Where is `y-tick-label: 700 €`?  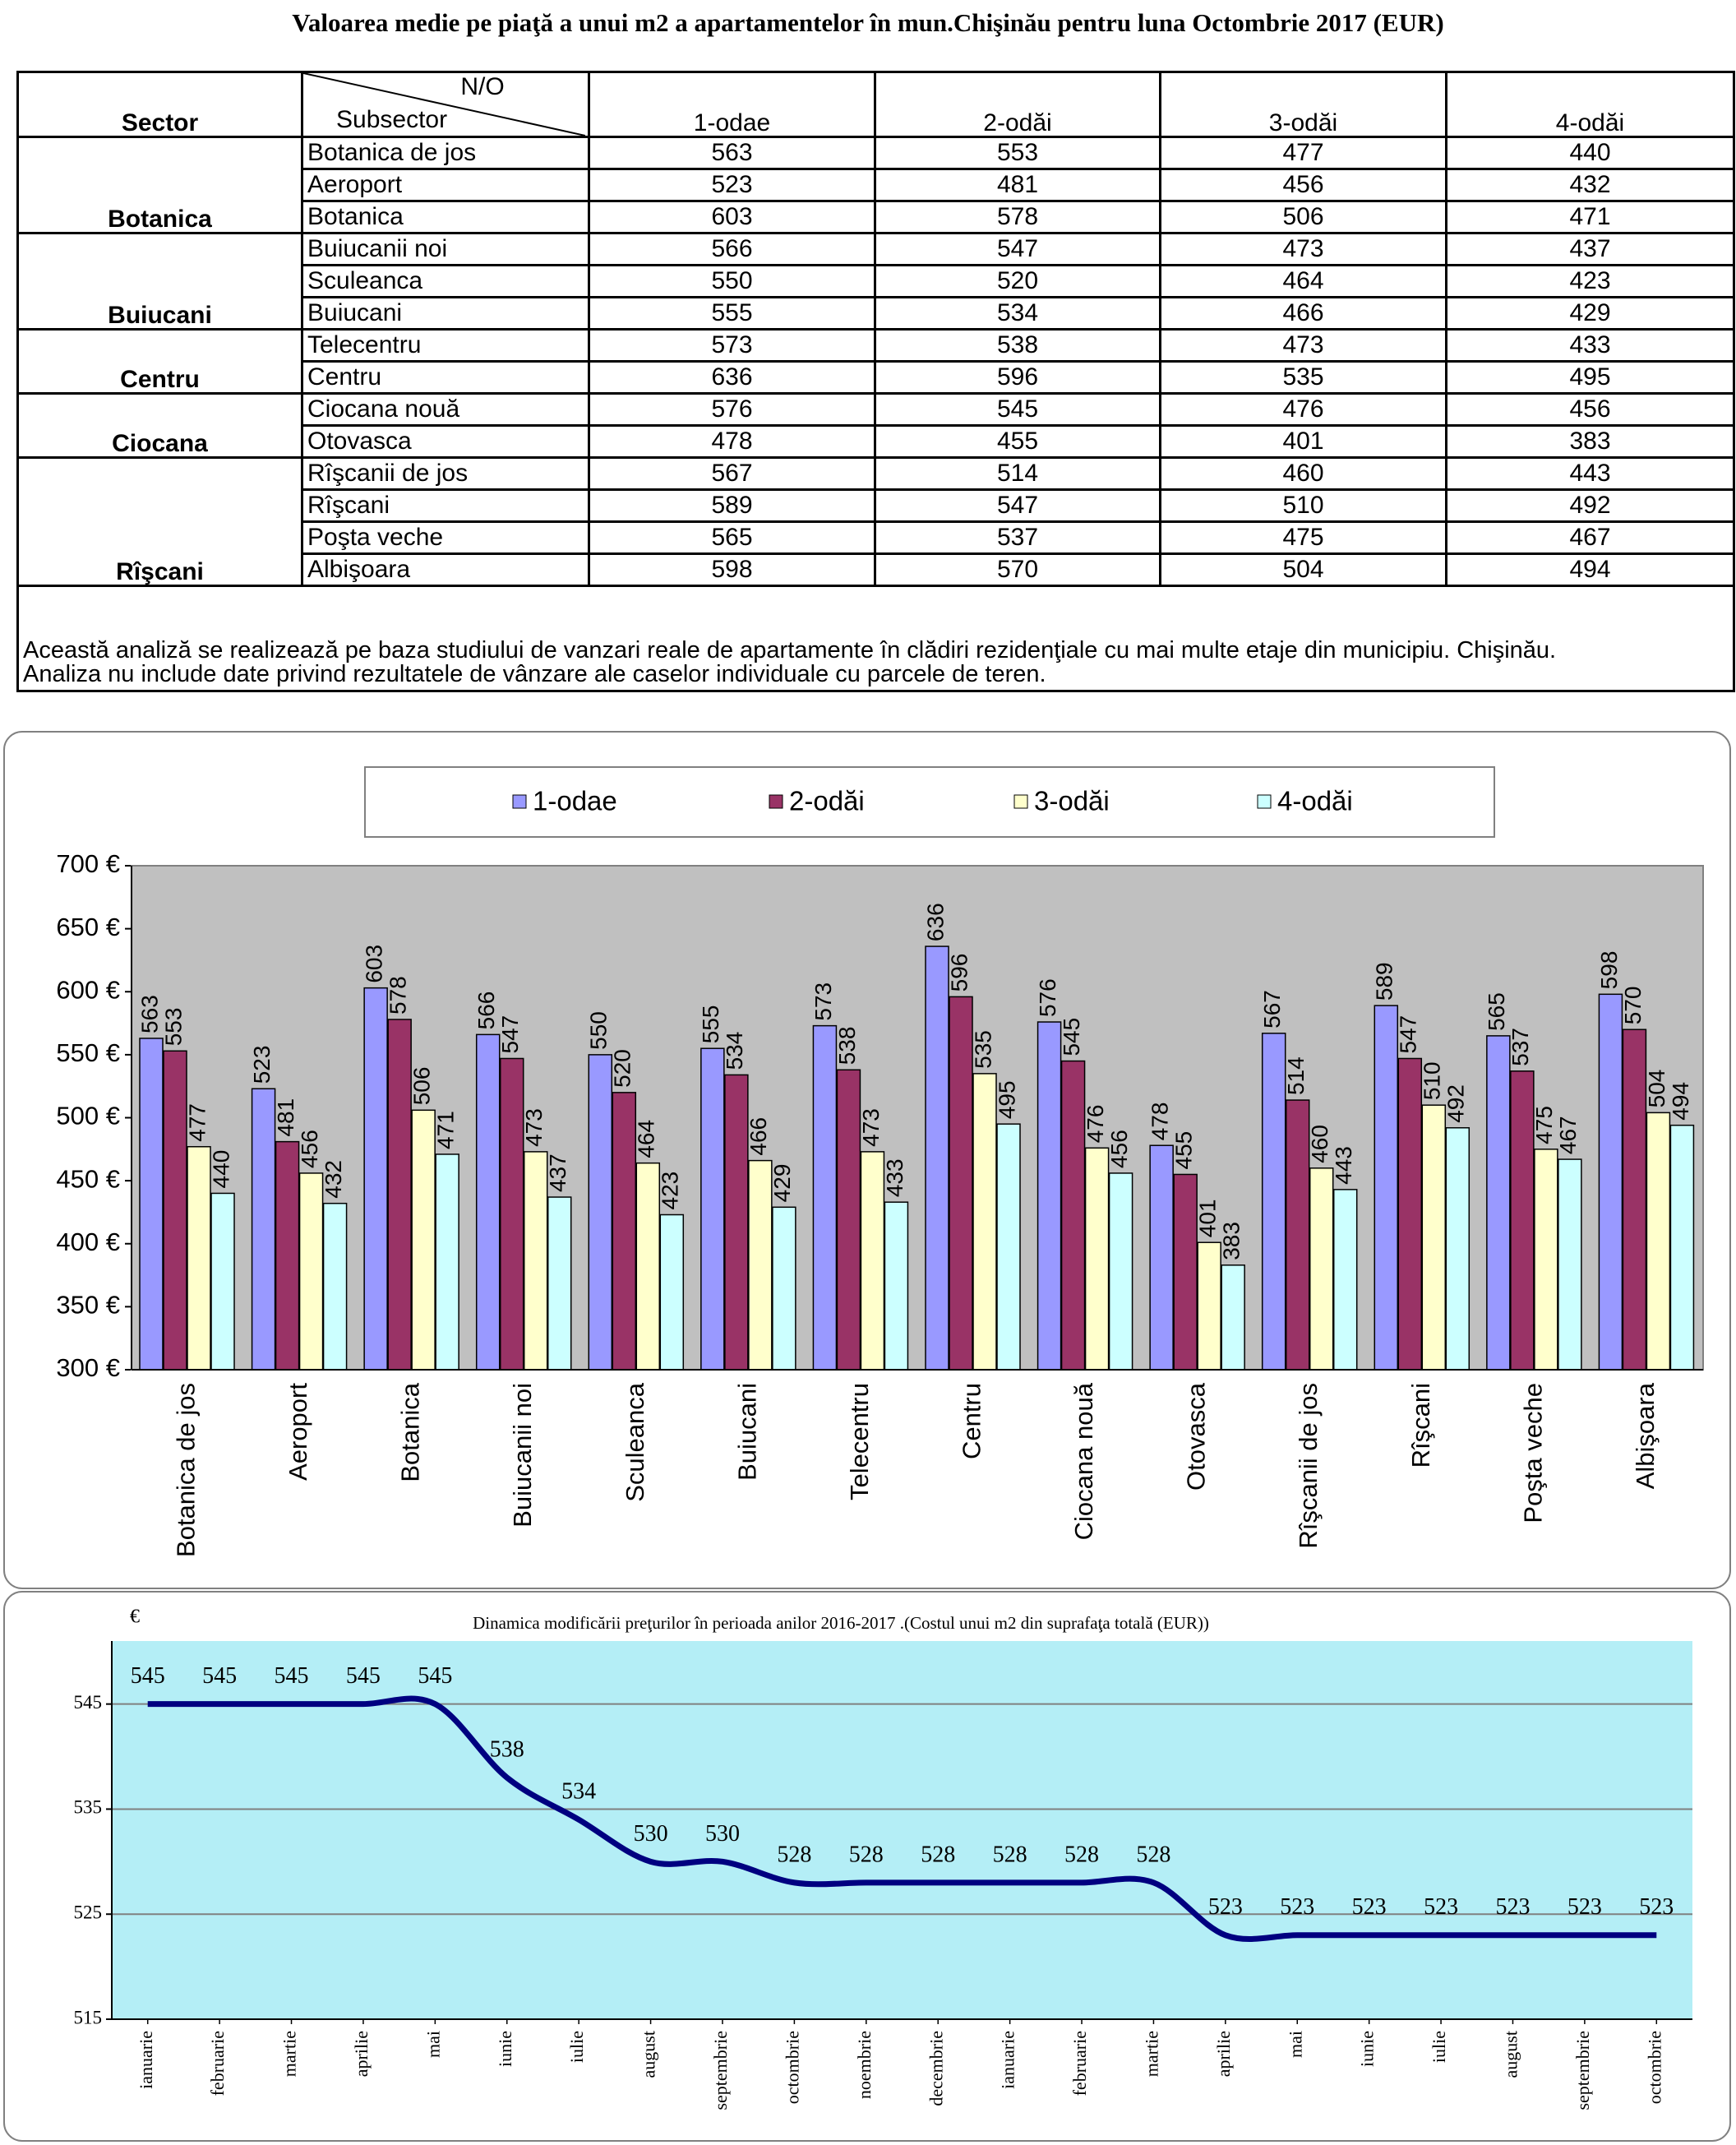 y-tick-label: 700 € is located at coordinates (88, 863).